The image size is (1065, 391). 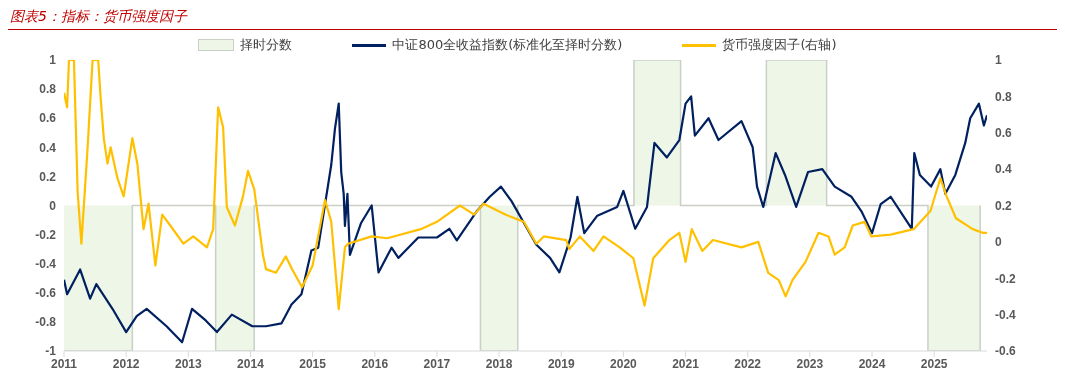 I want to click on y-tick-label: 0.4, so click(x=48, y=147).